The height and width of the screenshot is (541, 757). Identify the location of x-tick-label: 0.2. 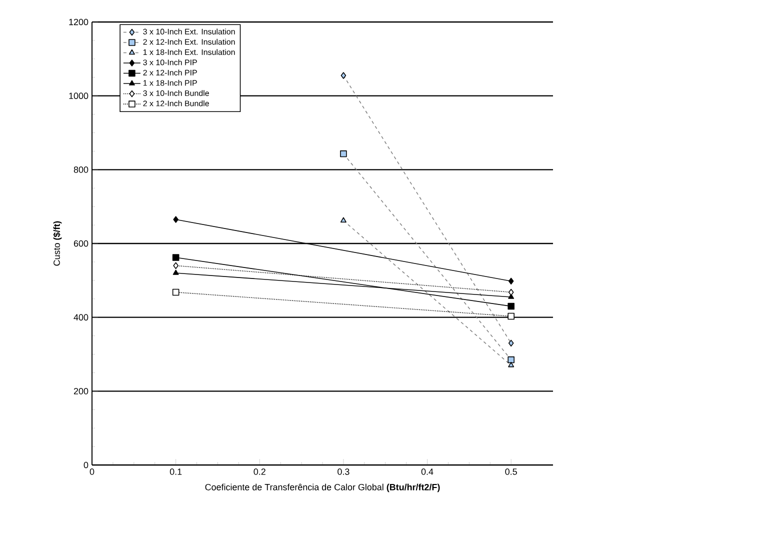
(260, 471).